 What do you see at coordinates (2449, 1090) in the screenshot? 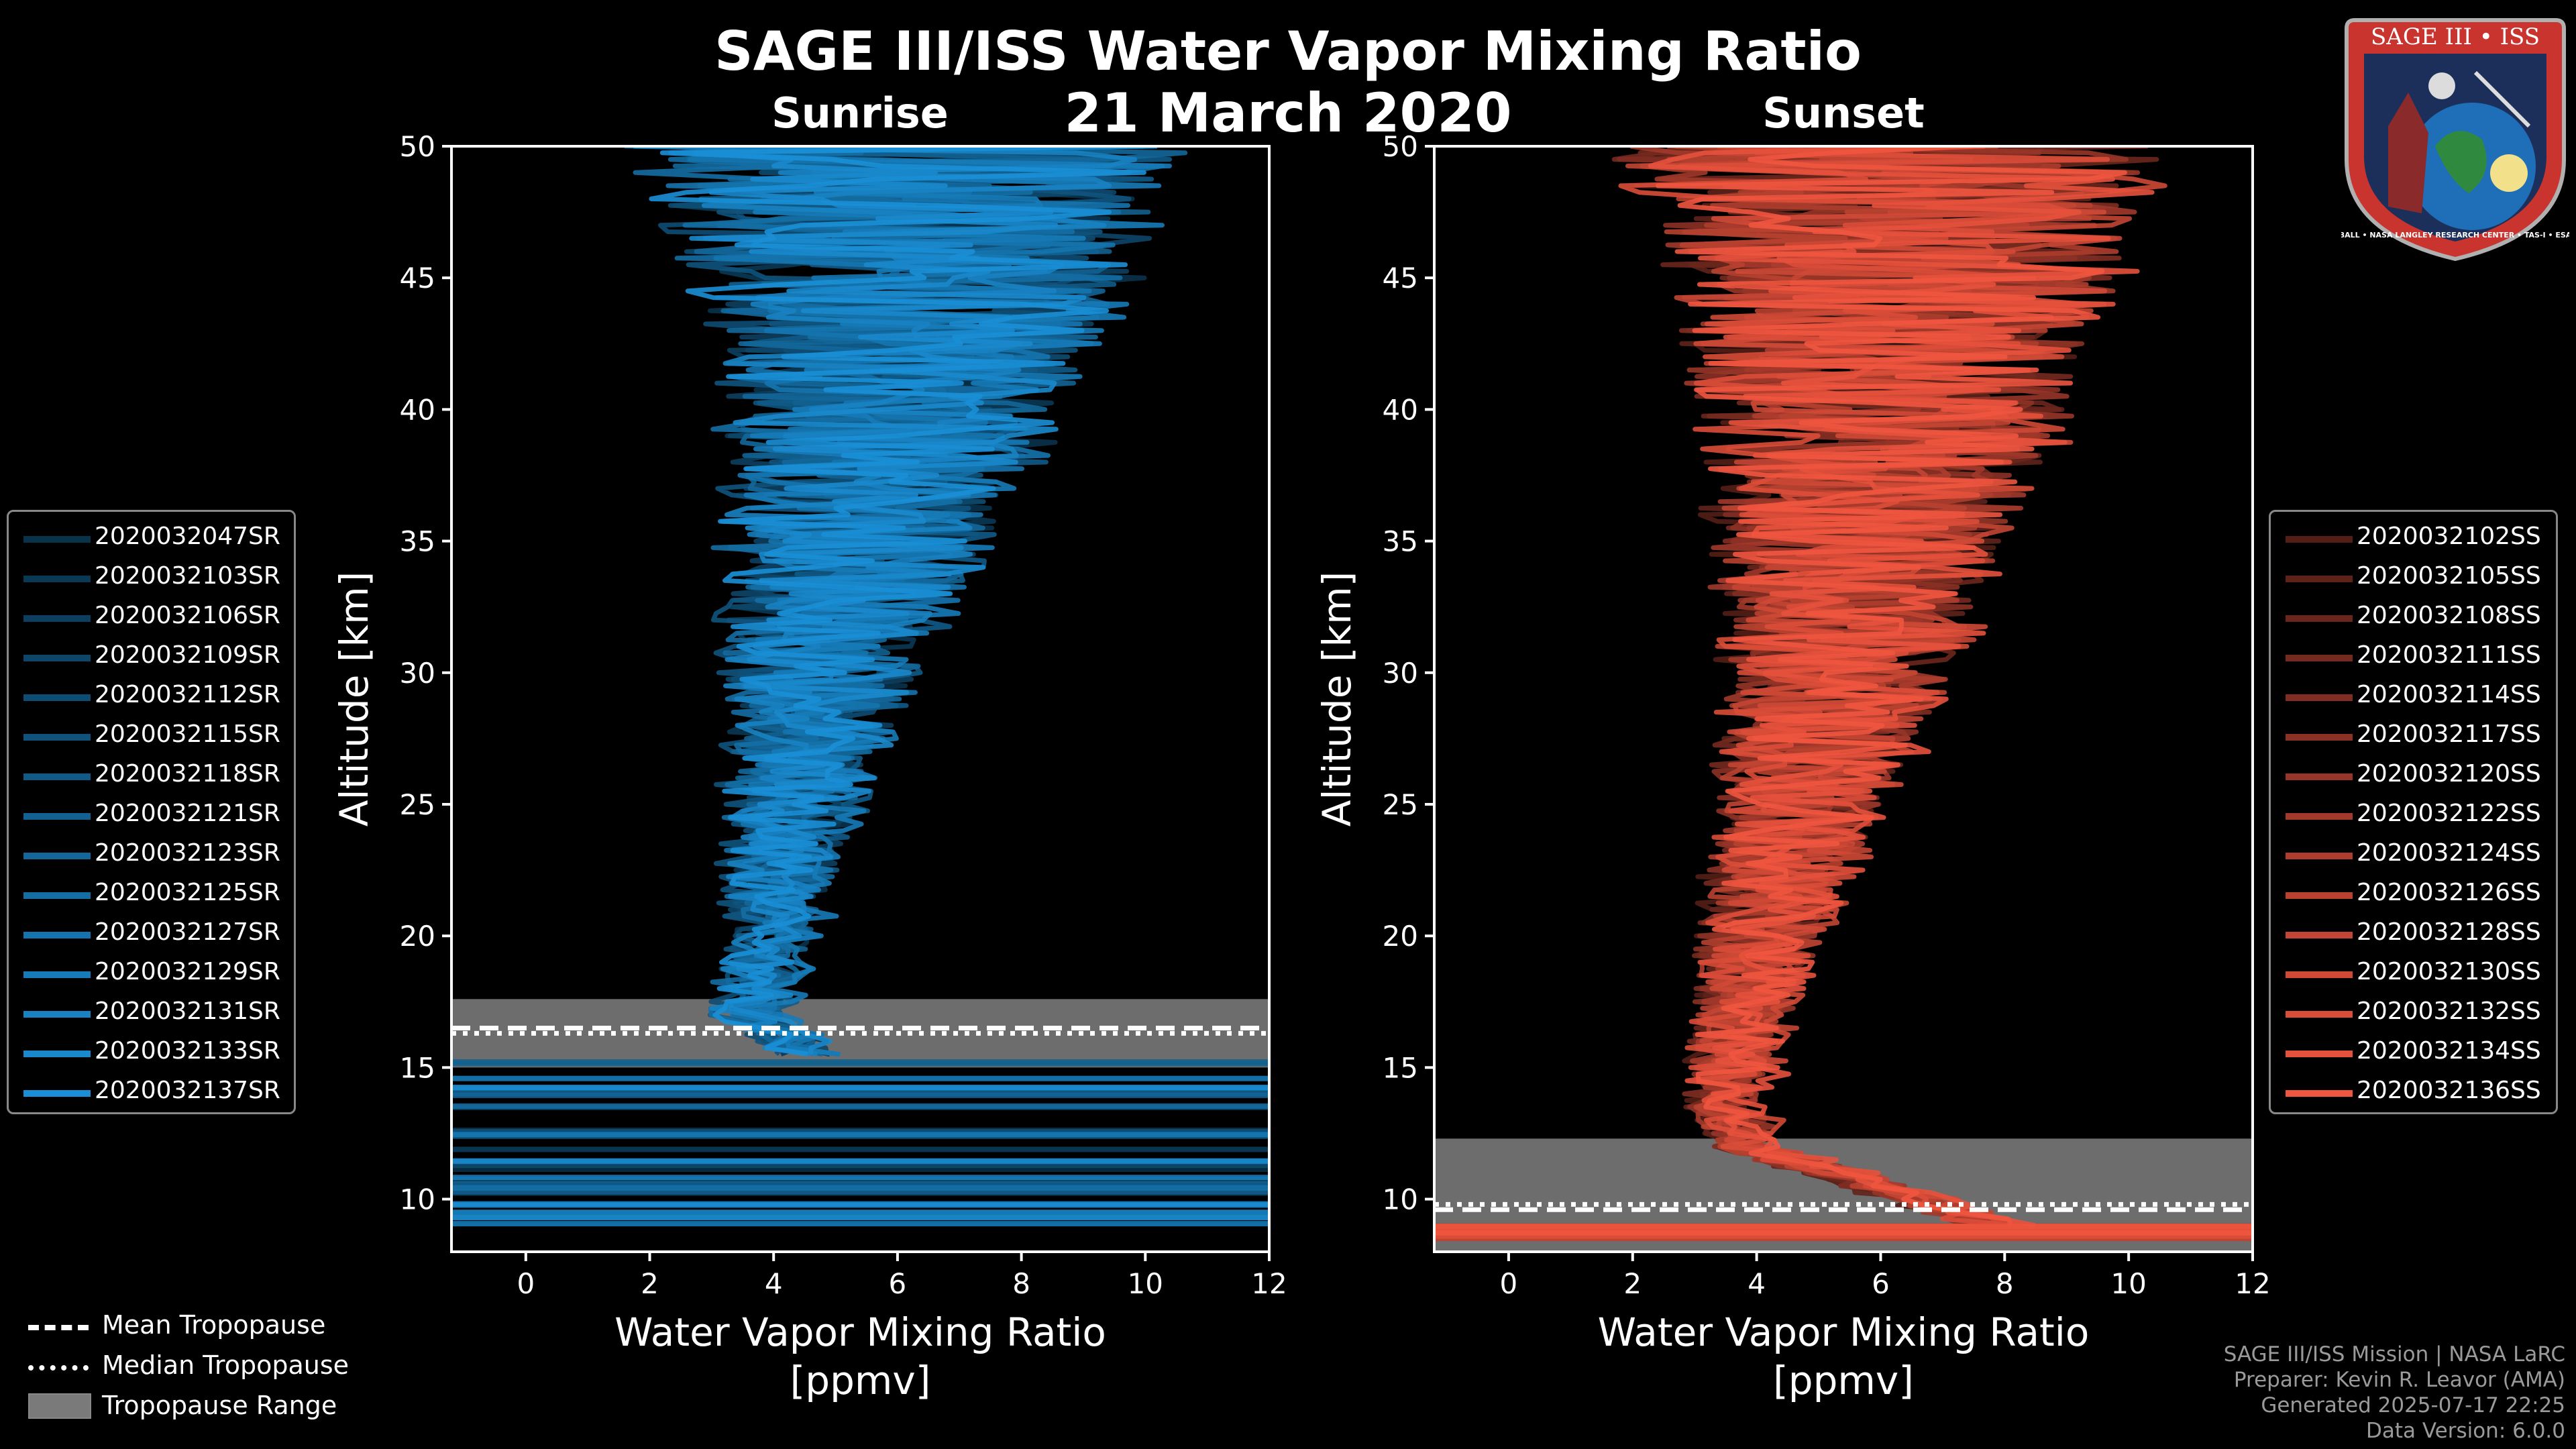
I see `legend-label: 2020032136SS` at bounding box center [2449, 1090].